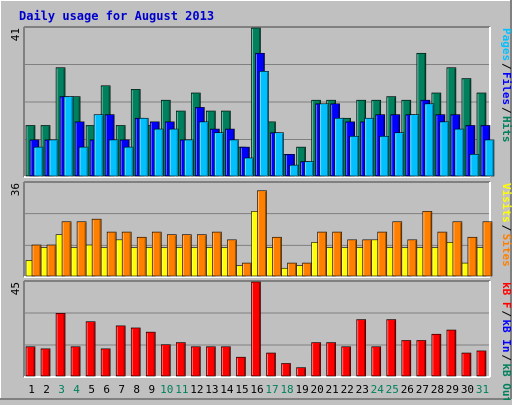  I want to click on day-label: 31, so click(482, 389).